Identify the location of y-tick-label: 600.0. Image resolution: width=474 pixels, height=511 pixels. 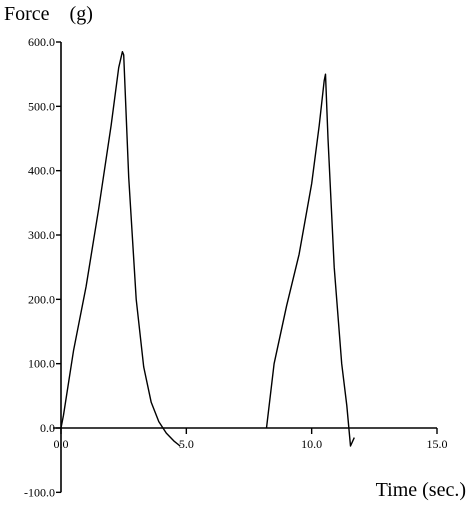
(41, 42).